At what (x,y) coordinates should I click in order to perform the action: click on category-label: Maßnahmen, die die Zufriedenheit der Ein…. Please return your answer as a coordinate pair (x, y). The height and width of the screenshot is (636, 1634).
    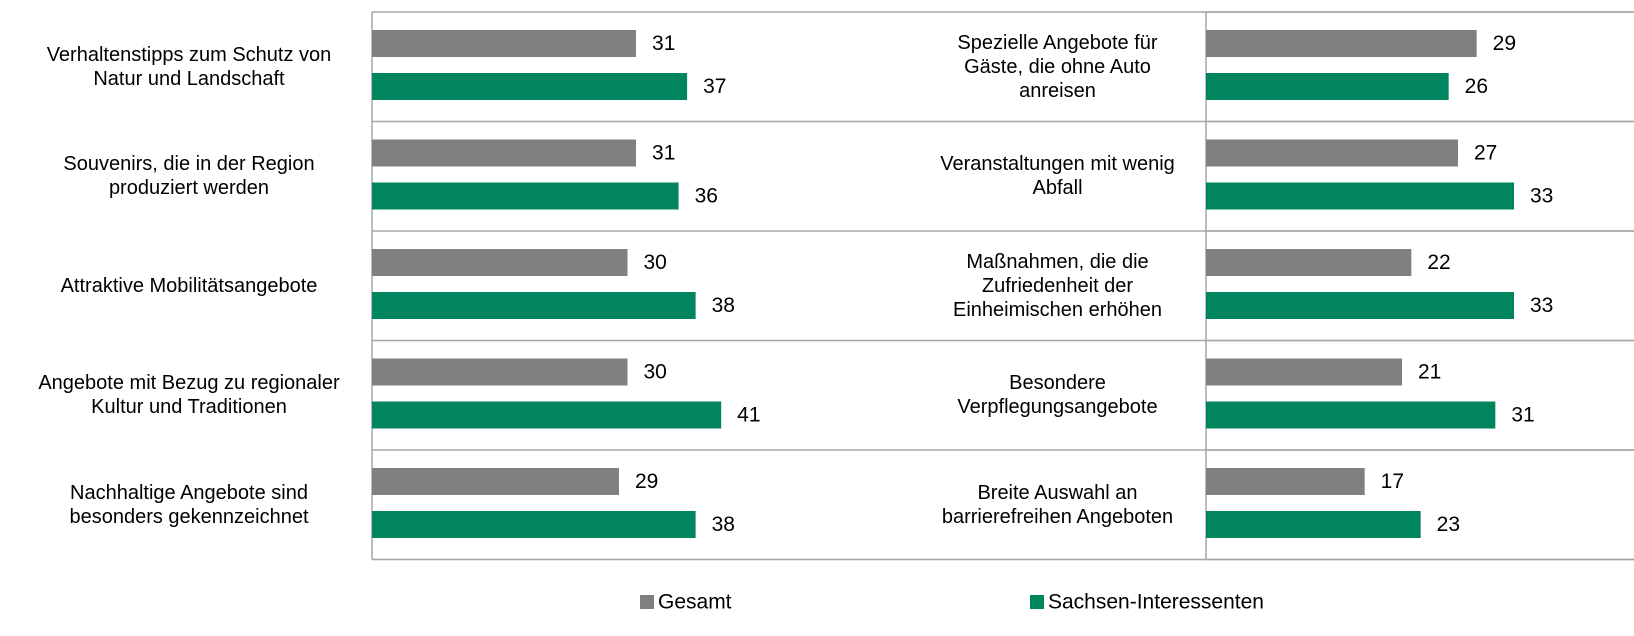
    Looking at the image, I should click on (1057, 285).